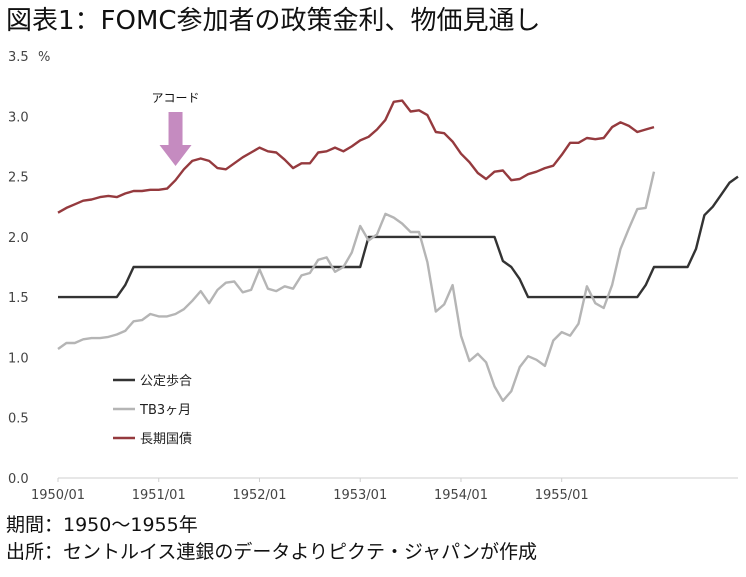 This screenshot has height=577, width=746. What do you see at coordinates (176, 98) in the screenshot?
I see `accord-label: アコード` at bounding box center [176, 98].